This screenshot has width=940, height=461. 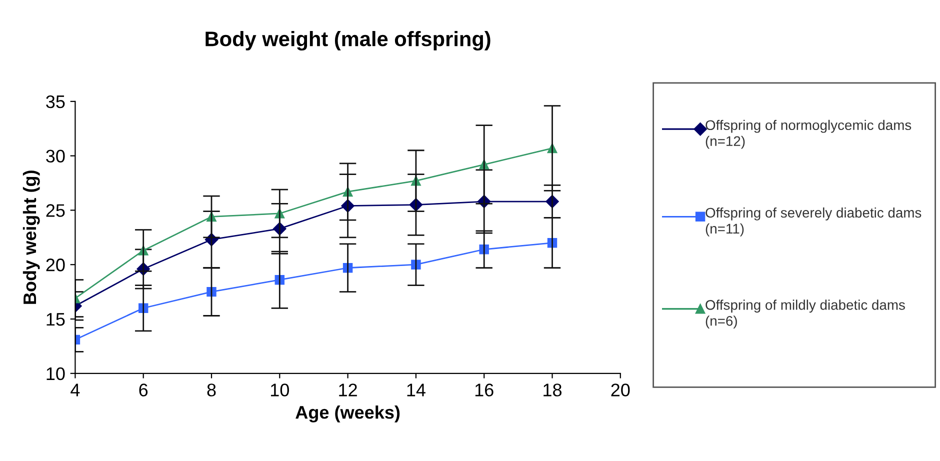 I want to click on y-tick-label: 15, so click(x=55, y=319).